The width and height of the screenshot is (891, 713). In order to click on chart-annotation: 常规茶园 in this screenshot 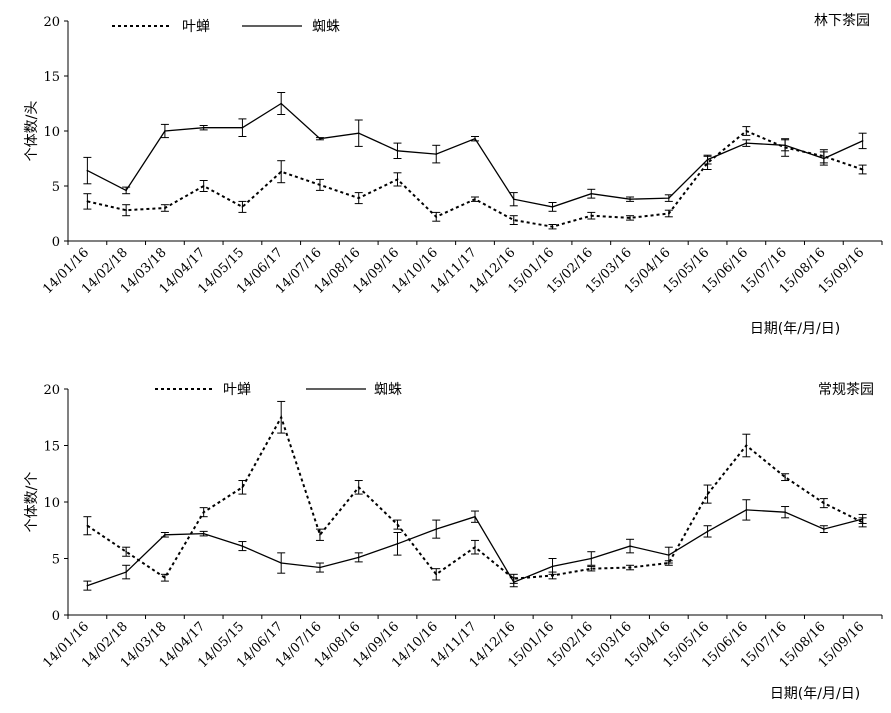, I will do `click(846, 390)`.